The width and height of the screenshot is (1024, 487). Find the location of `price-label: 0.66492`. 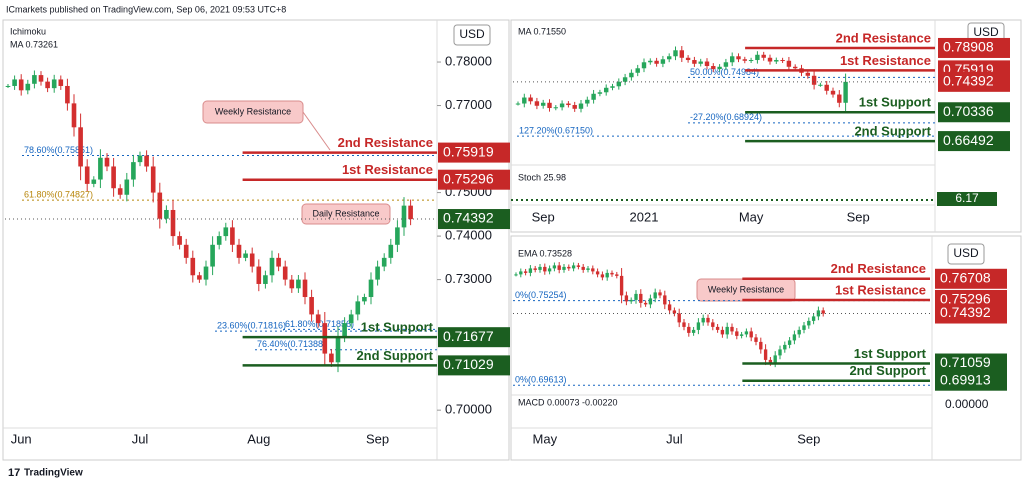

price-label: 0.66492 is located at coordinates (968, 140).